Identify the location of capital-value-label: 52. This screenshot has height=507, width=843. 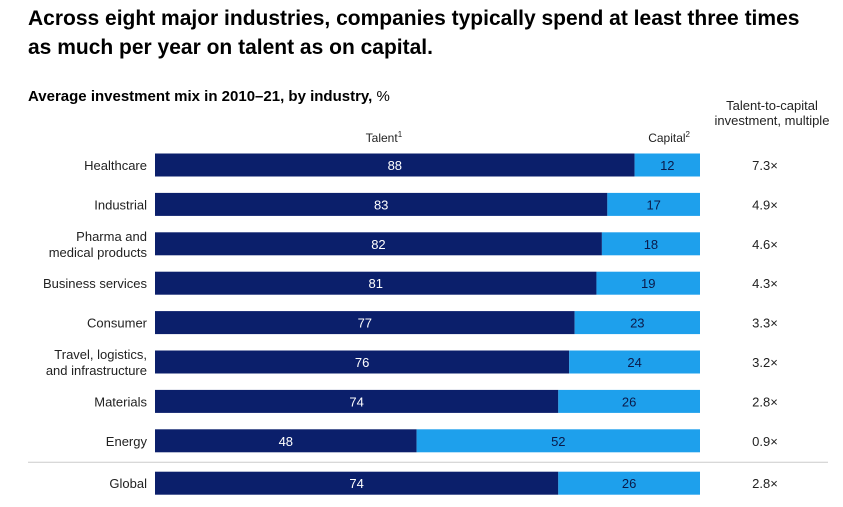
(558, 441).